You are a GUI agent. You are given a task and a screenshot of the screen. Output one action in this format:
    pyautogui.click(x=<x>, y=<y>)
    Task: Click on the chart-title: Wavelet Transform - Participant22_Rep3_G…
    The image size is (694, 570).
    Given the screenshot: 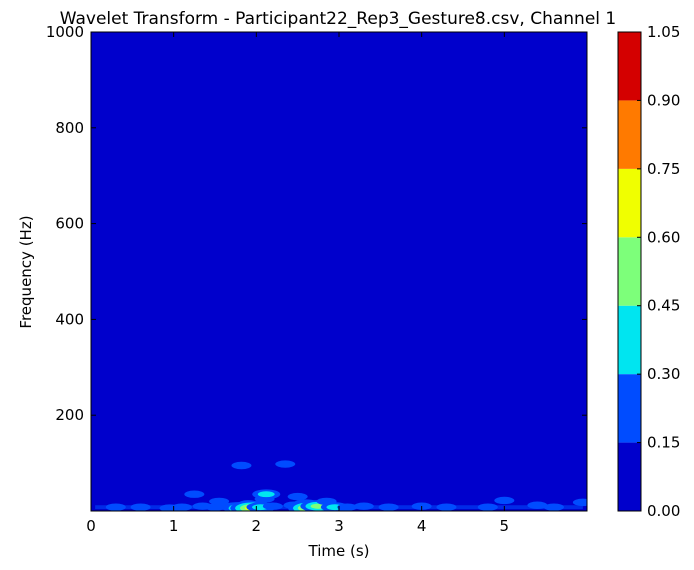 What is the action you would take?
    pyautogui.click(x=338, y=19)
    